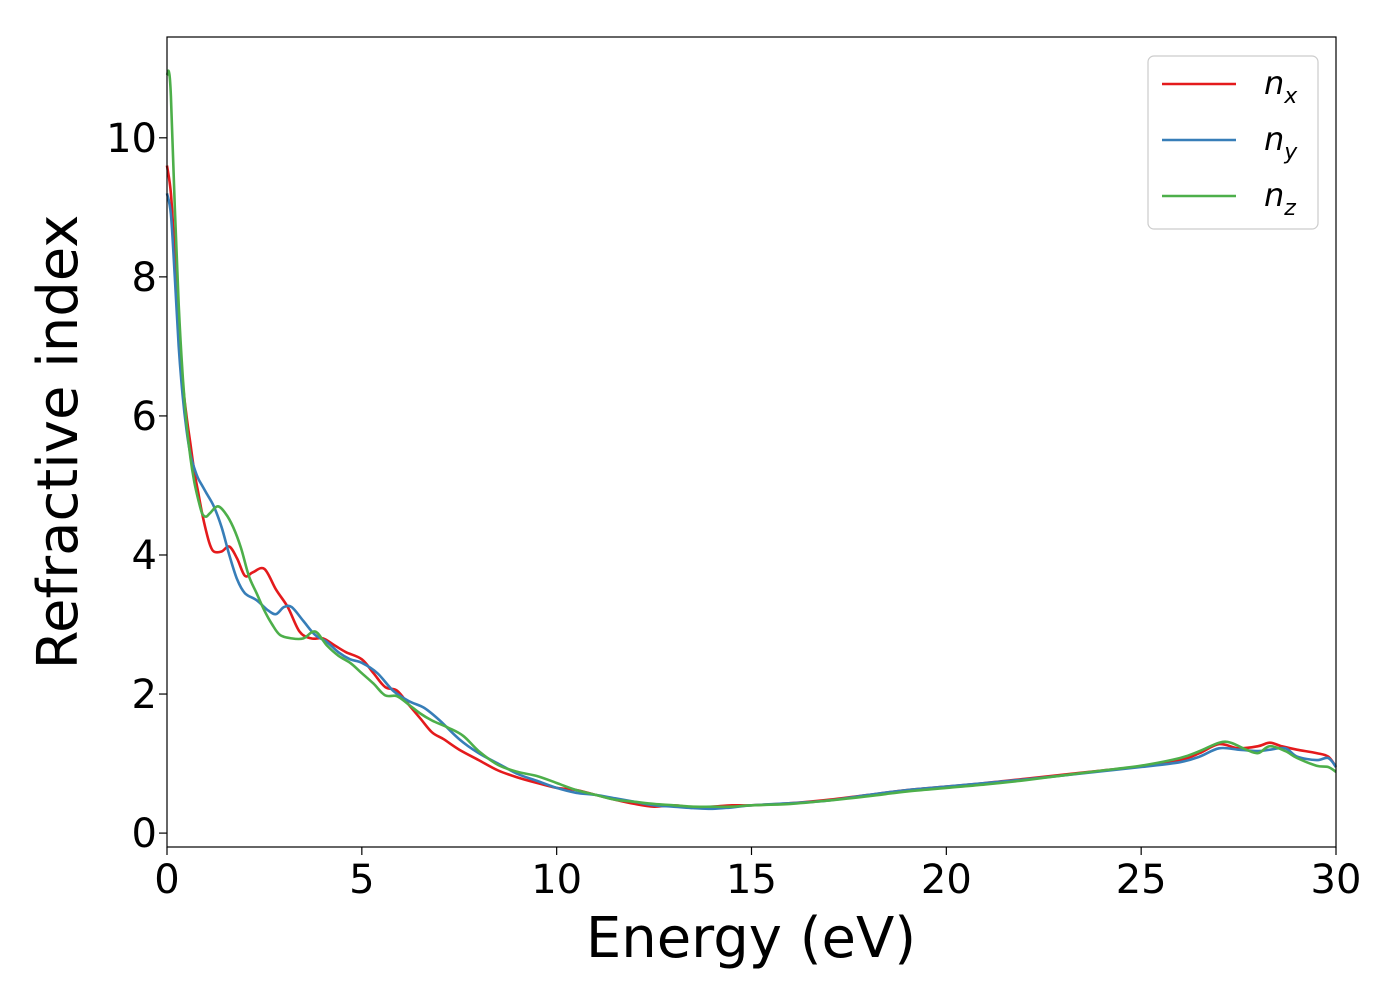 This screenshot has height=1000, width=1400. I want to click on legend-label-subscript: x, so click(1290, 96).